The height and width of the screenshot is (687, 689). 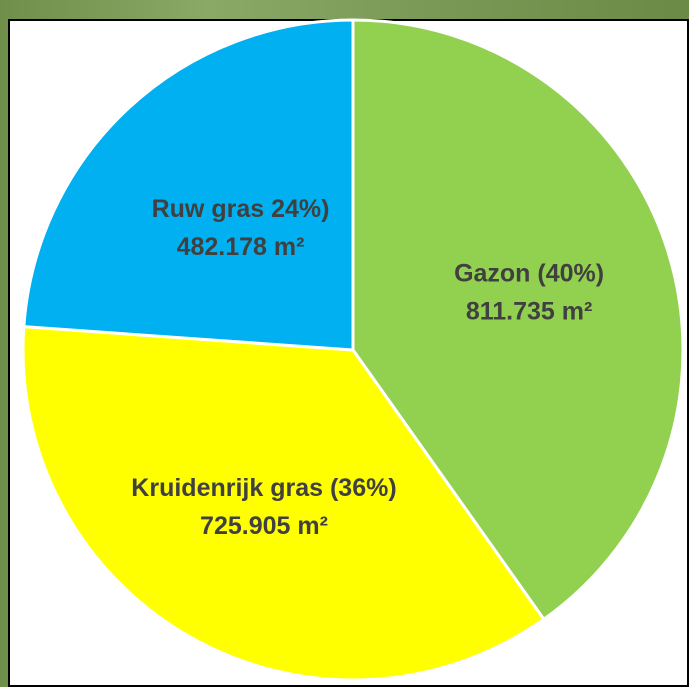 I want to click on slice-label: Kruidenrijk gras (36%), so click(x=263, y=488).